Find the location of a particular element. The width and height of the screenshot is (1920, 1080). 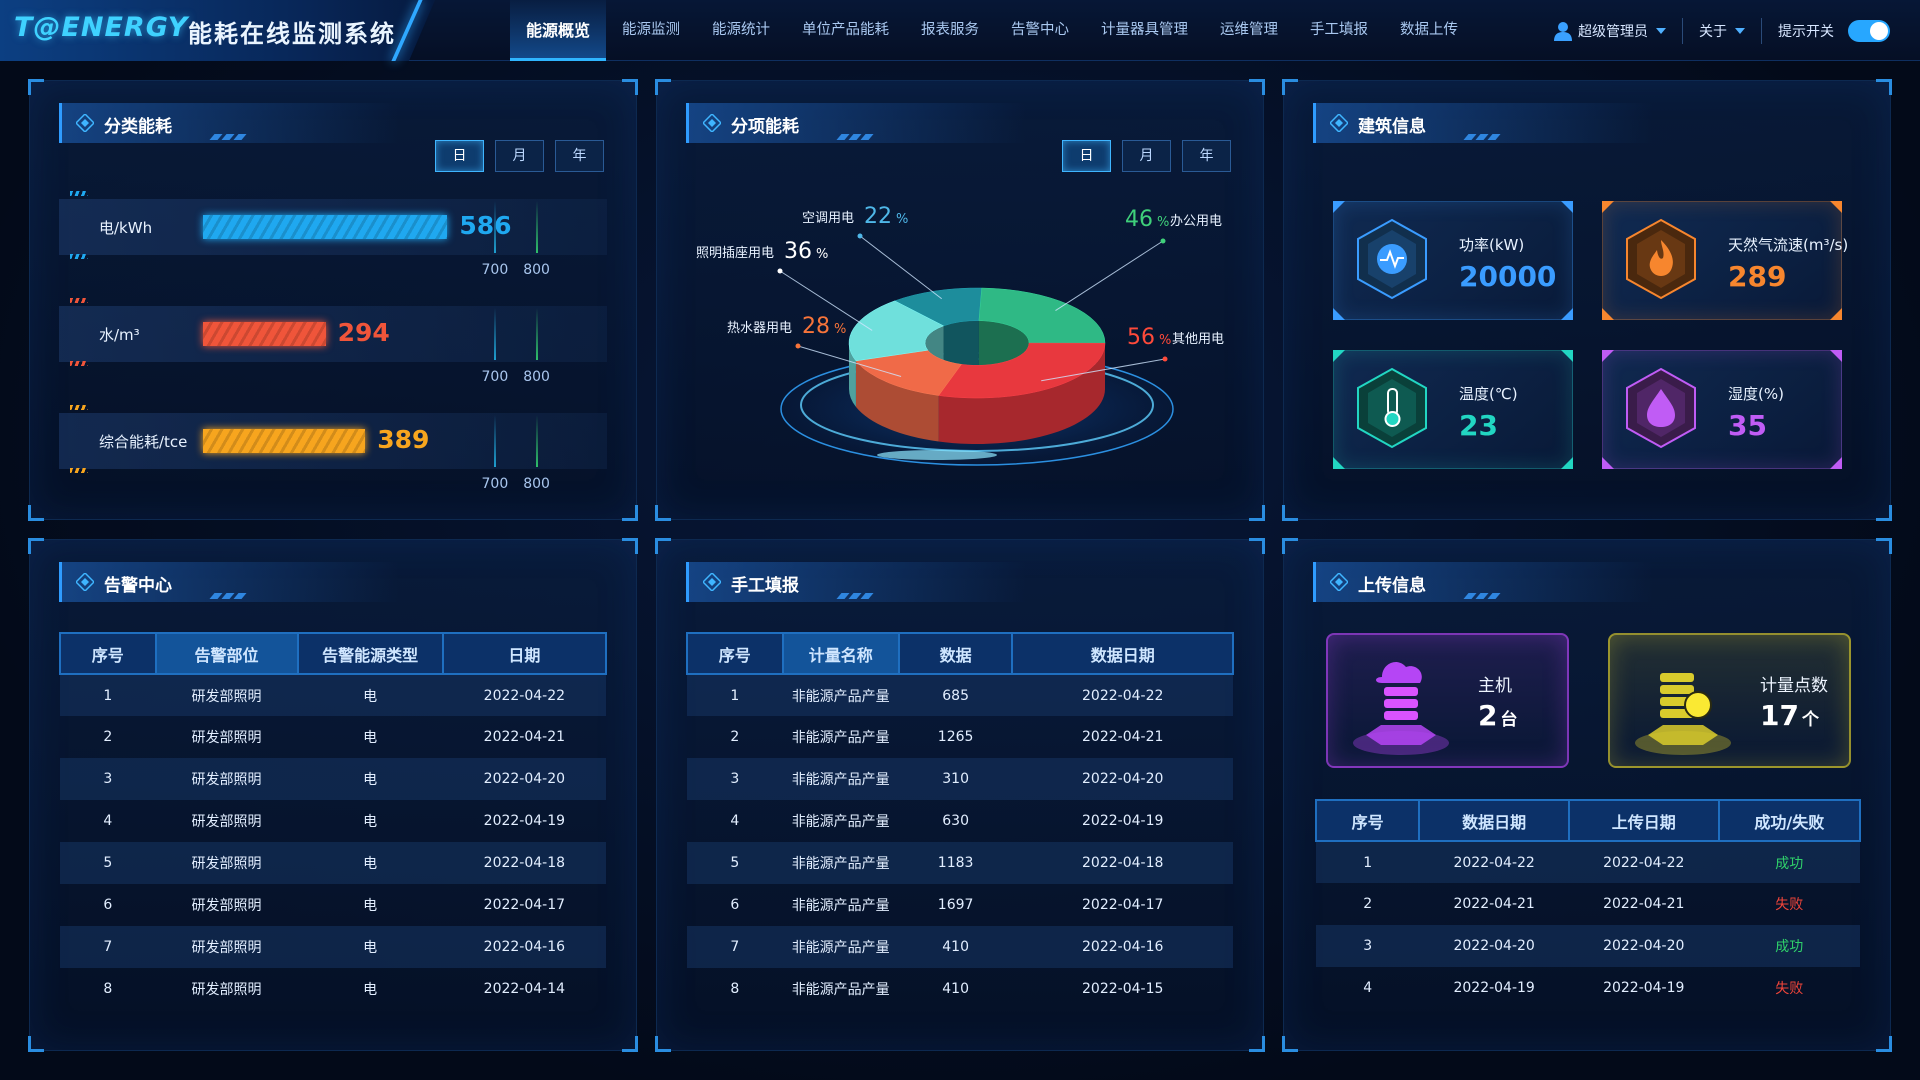

category-label: 水/m³ is located at coordinates (119, 335).